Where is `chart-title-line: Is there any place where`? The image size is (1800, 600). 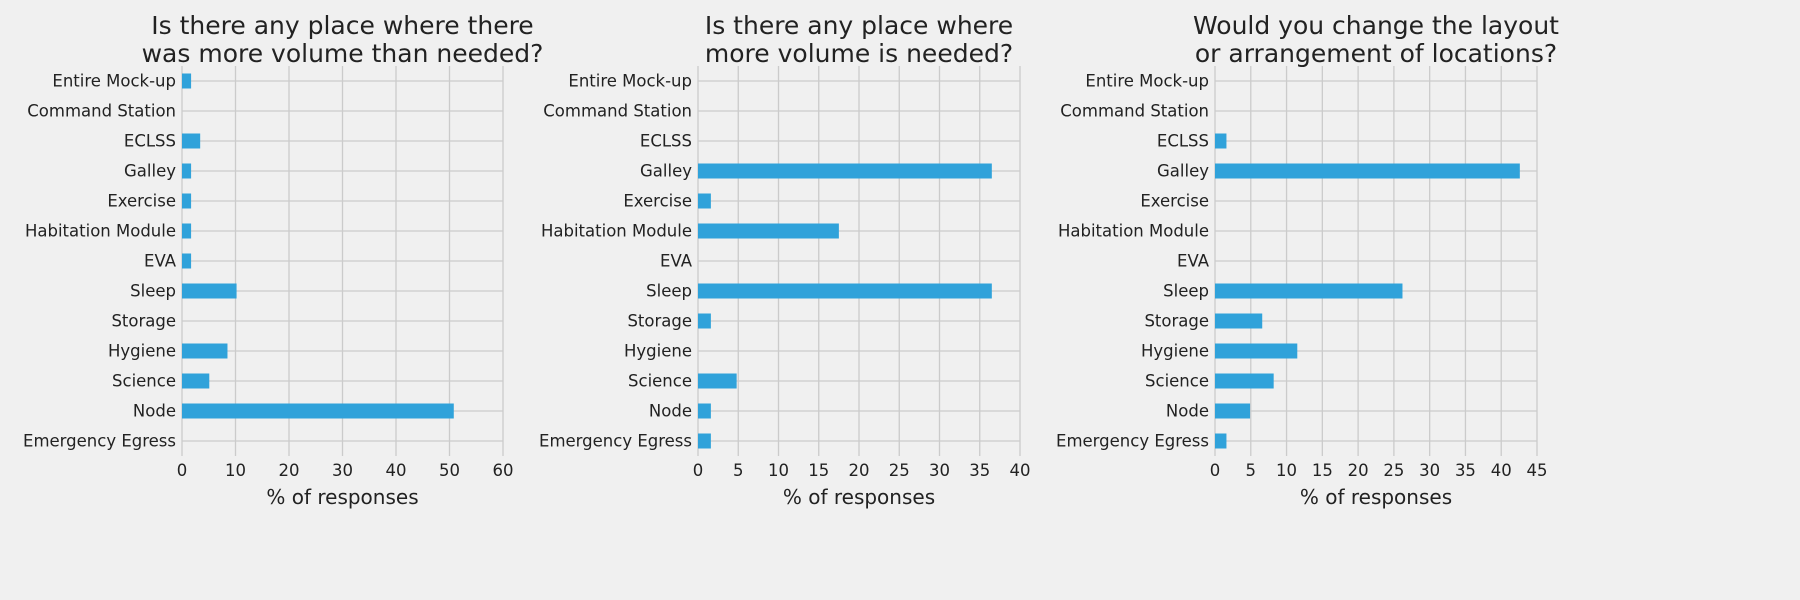 chart-title-line: Is there any place where is located at coordinates (859, 25).